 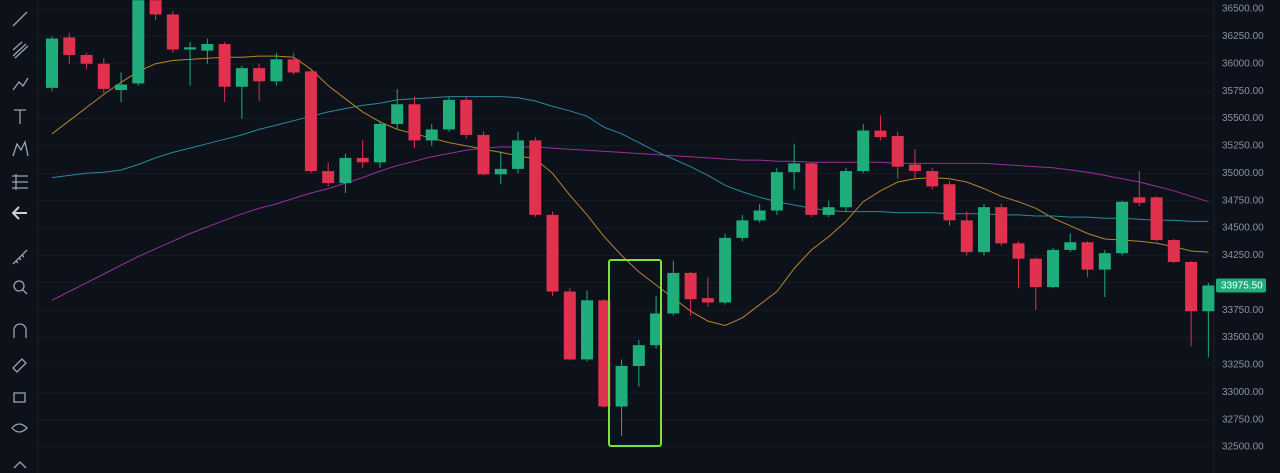 I want to click on visibility-tool, so click(x=19, y=428).